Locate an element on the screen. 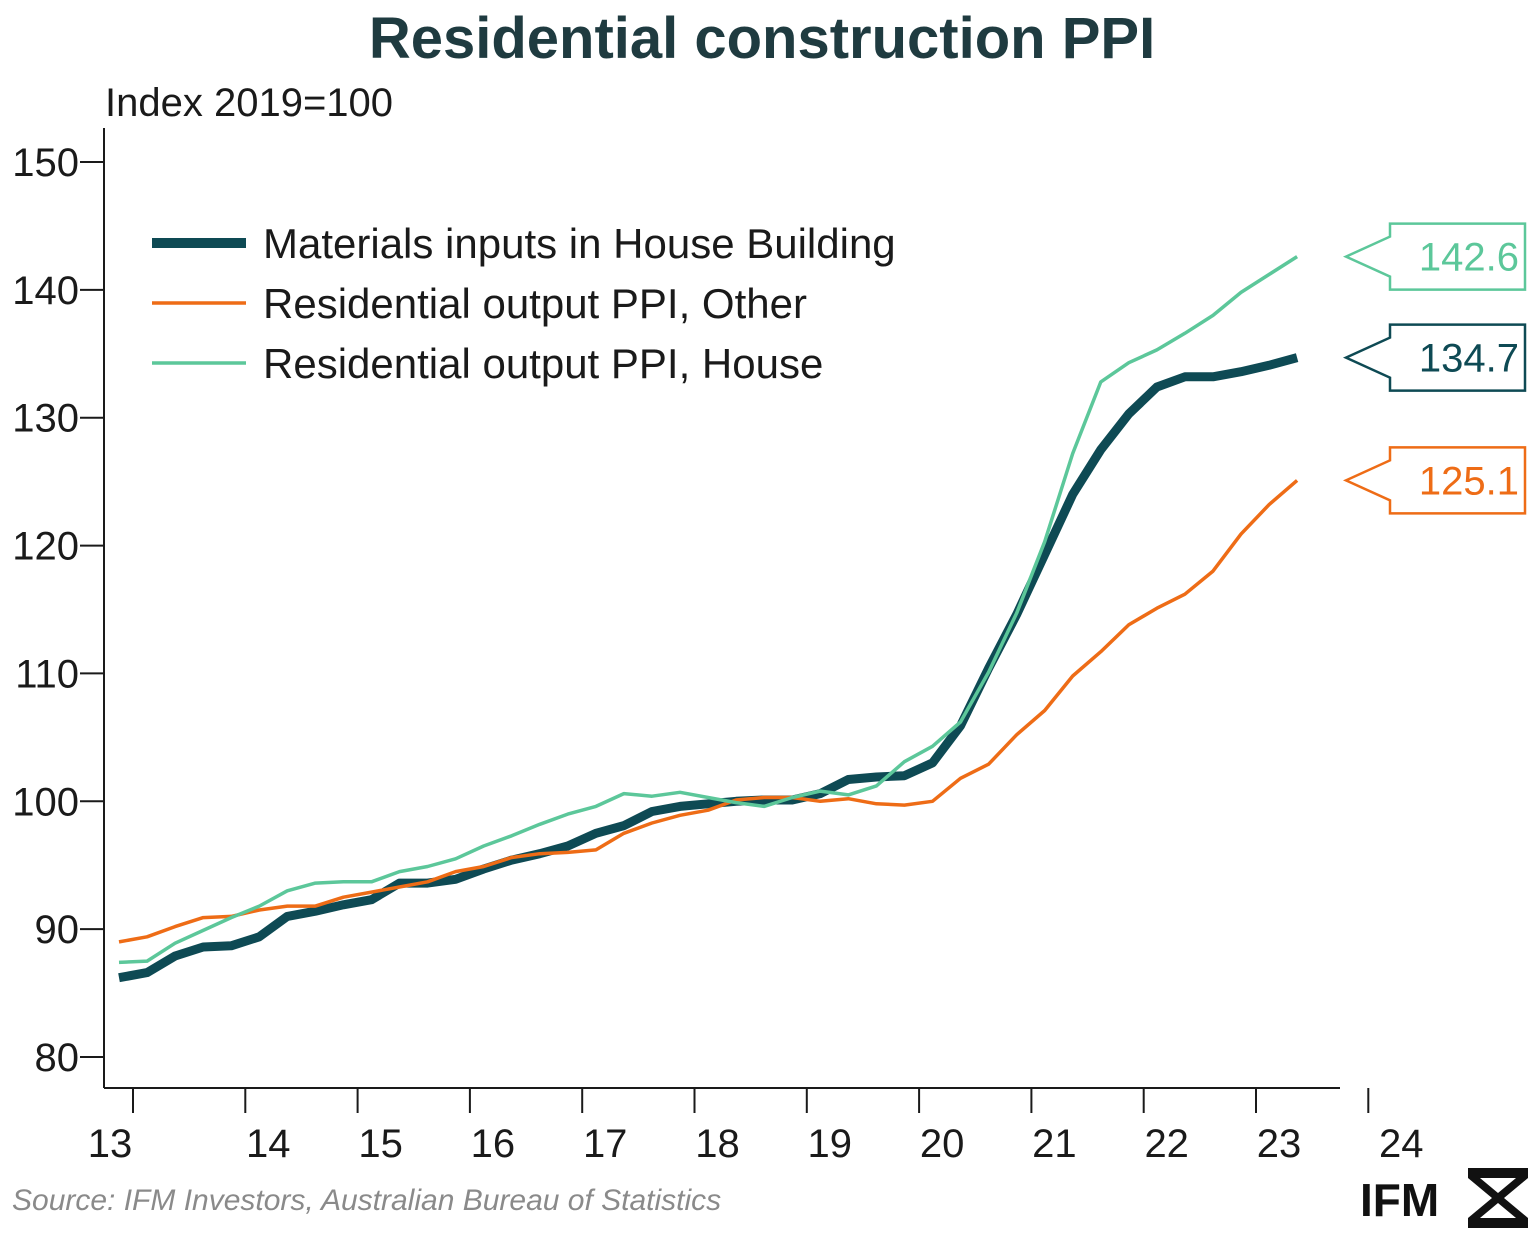  x-tick-label: 22 is located at coordinates (1166, 1144).